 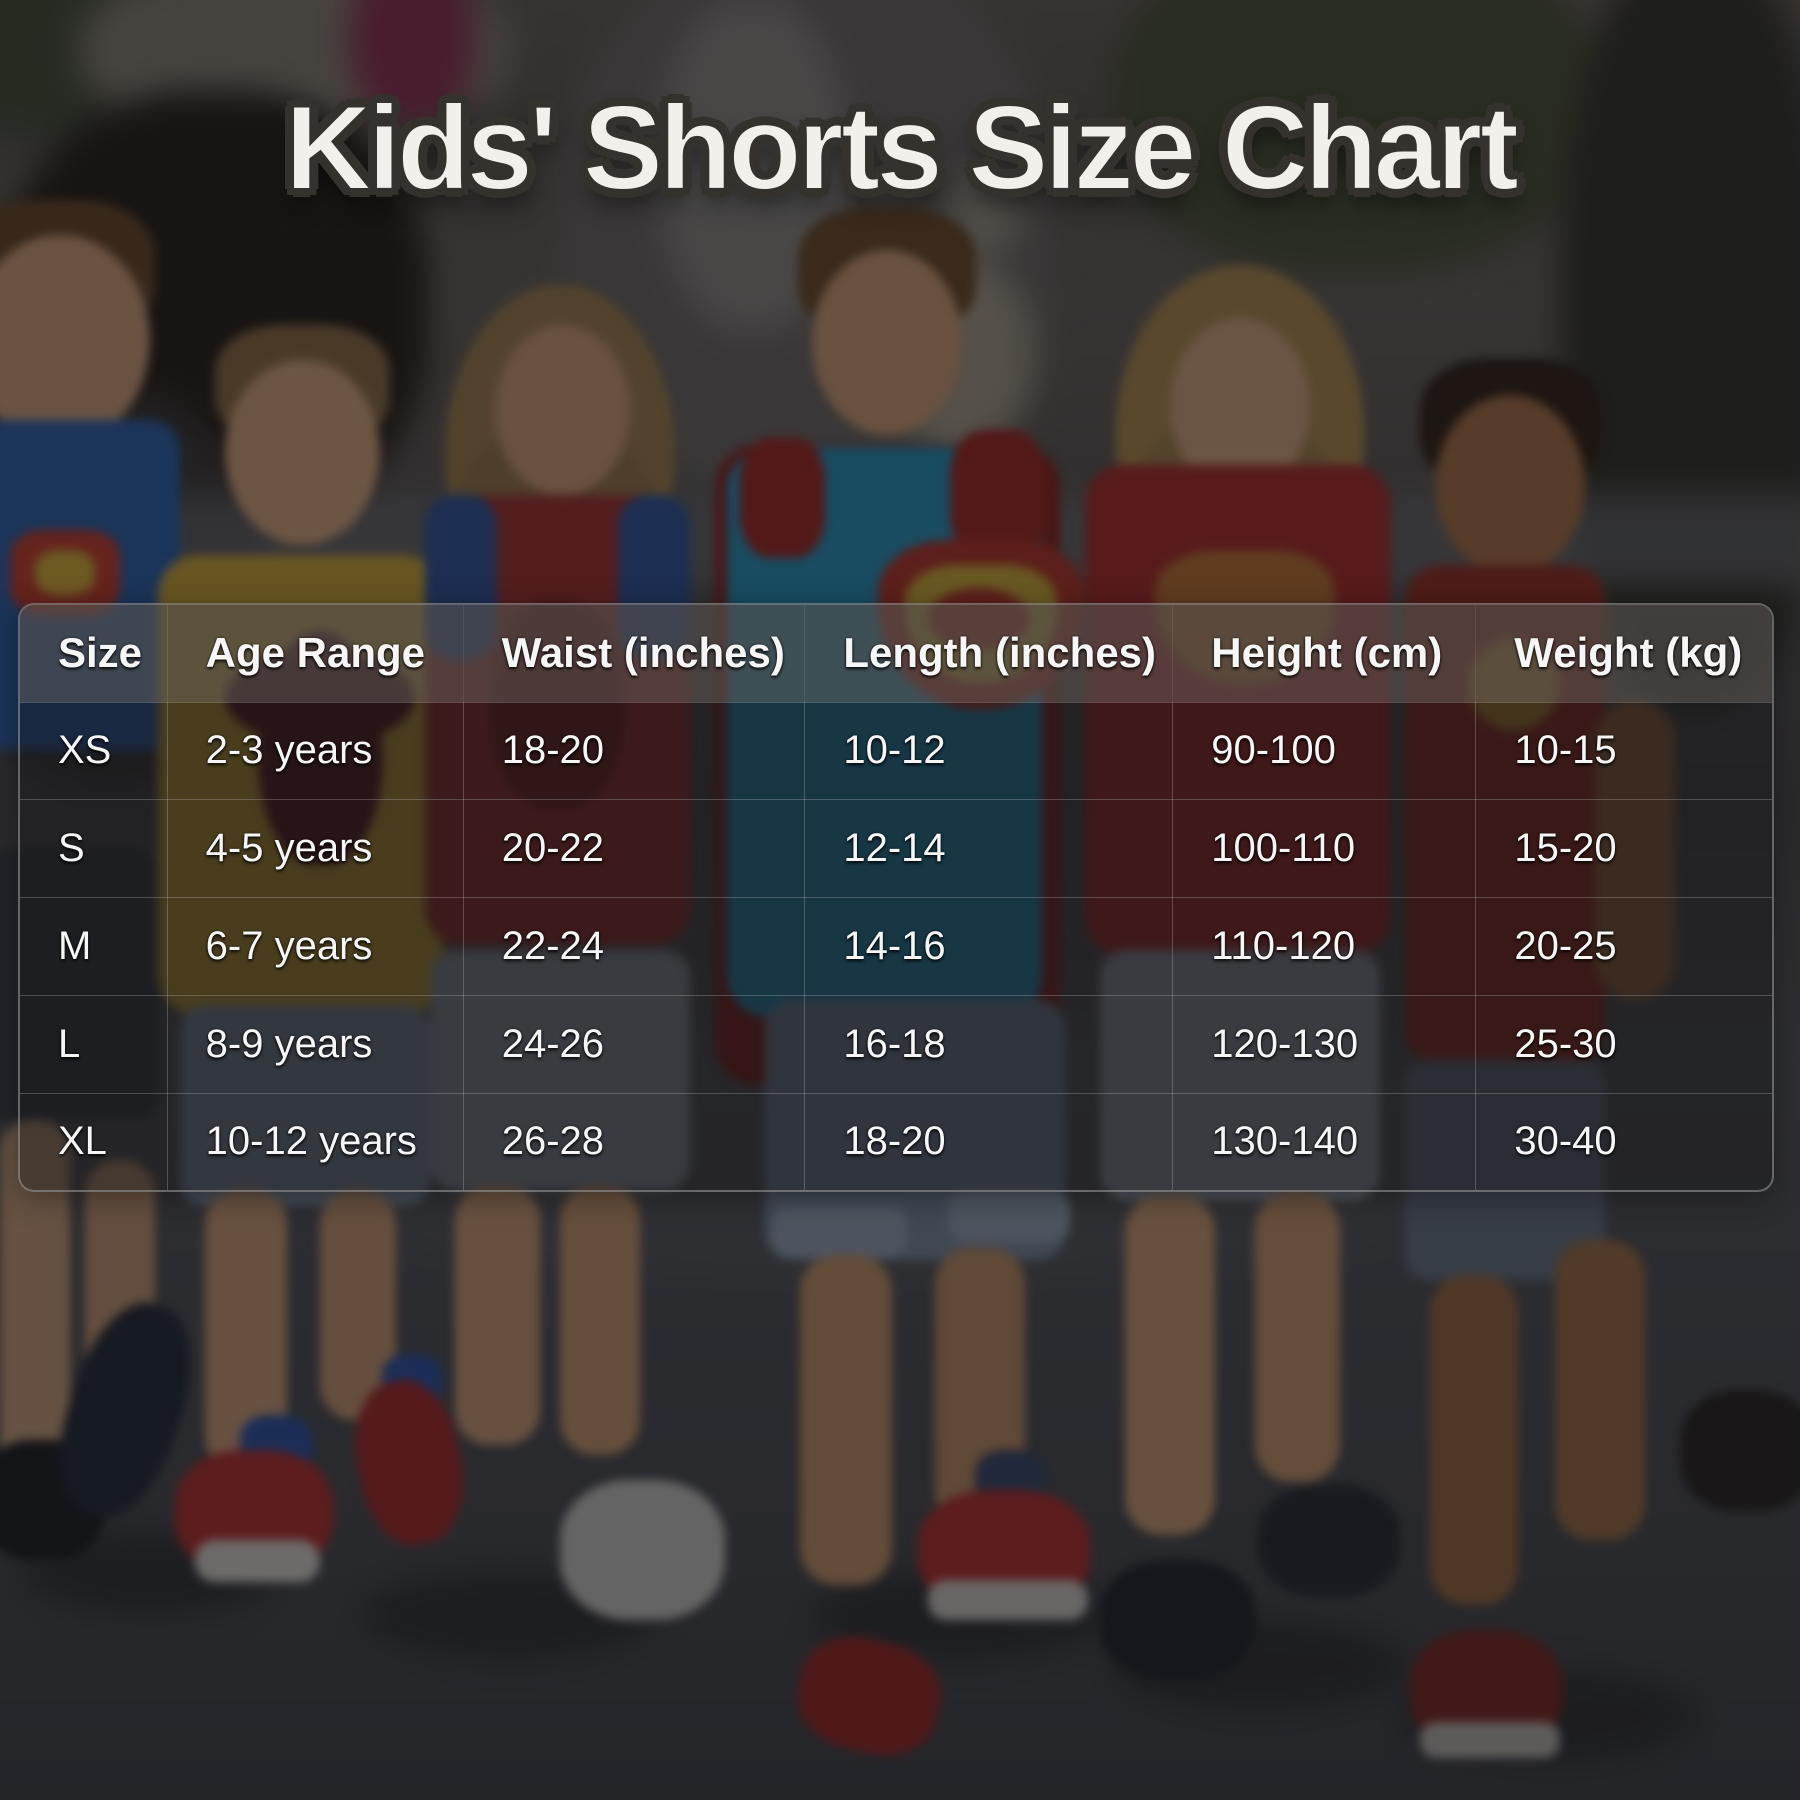 I want to click on table-cell: 4-5 years, so click(x=315, y=849).